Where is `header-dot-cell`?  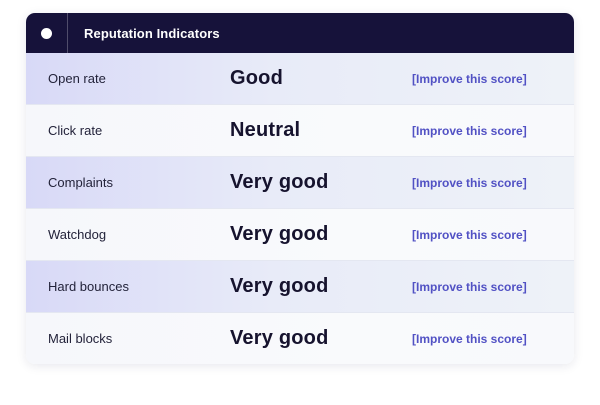 header-dot-cell is located at coordinates (47, 33).